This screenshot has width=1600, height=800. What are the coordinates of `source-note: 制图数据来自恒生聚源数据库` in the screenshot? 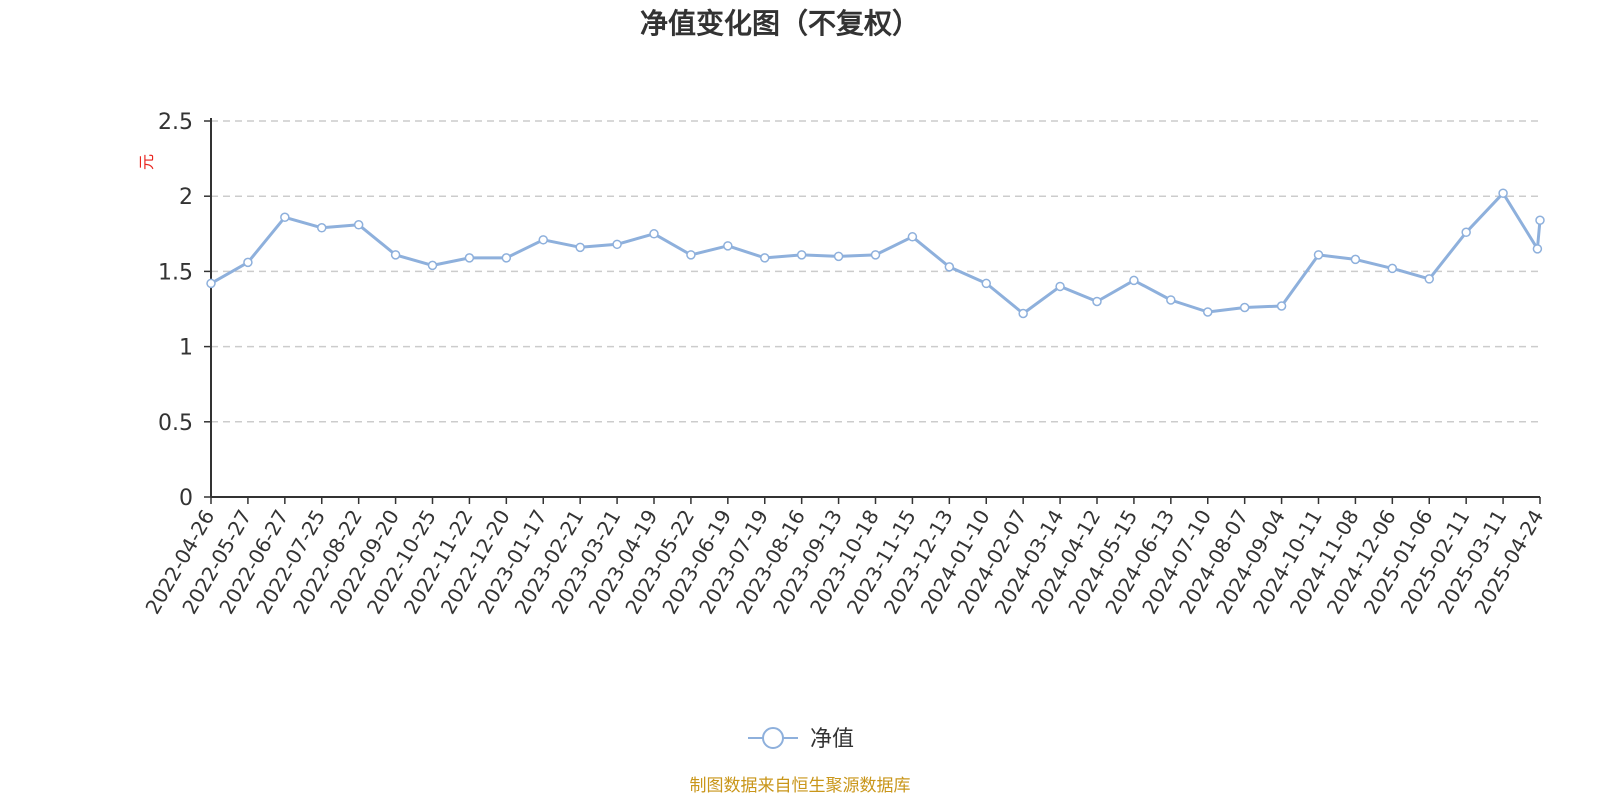 It's located at (800, 786).